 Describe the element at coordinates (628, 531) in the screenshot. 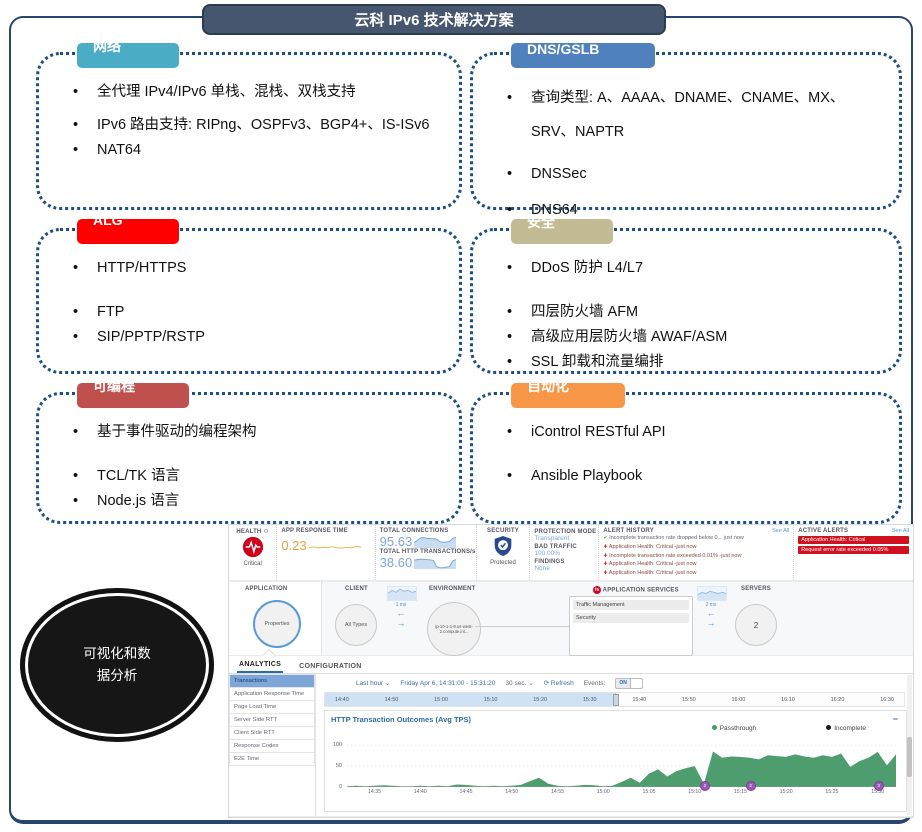

I see `alert-history-label: ALERT HISTORY` at that location.